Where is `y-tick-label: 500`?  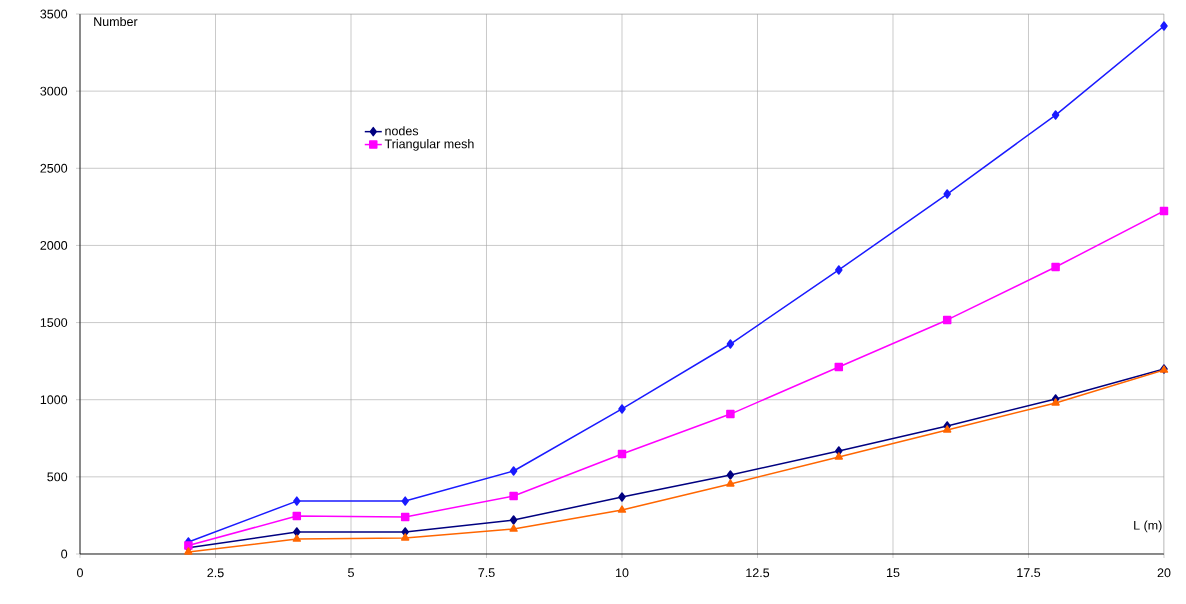
y-tick-label: 500 is located at coordinates (57, 477).